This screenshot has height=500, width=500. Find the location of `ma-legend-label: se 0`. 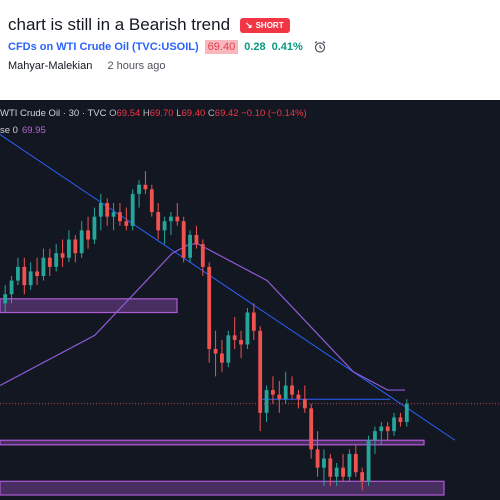

ma-legend-label: se 0 is located at coordinates (9, 130).